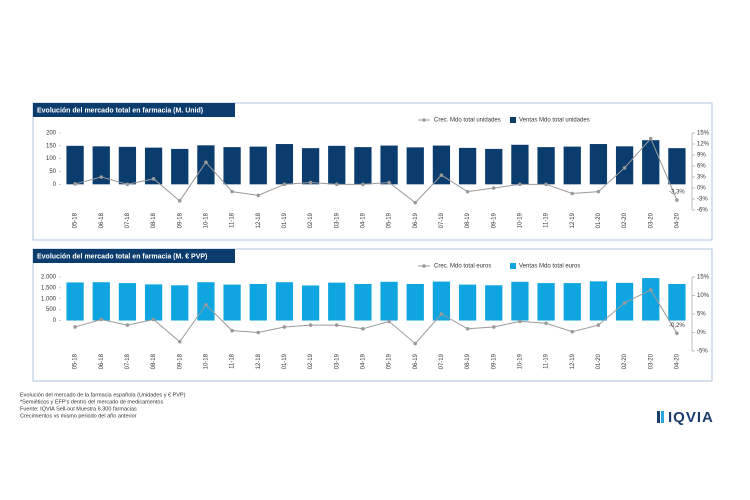 This screenshot has height=500, width=750. What do you see at coordinates (691, 417) in the screenshot?
I see `logo: IQVIA` at bounding box center [691, 417].